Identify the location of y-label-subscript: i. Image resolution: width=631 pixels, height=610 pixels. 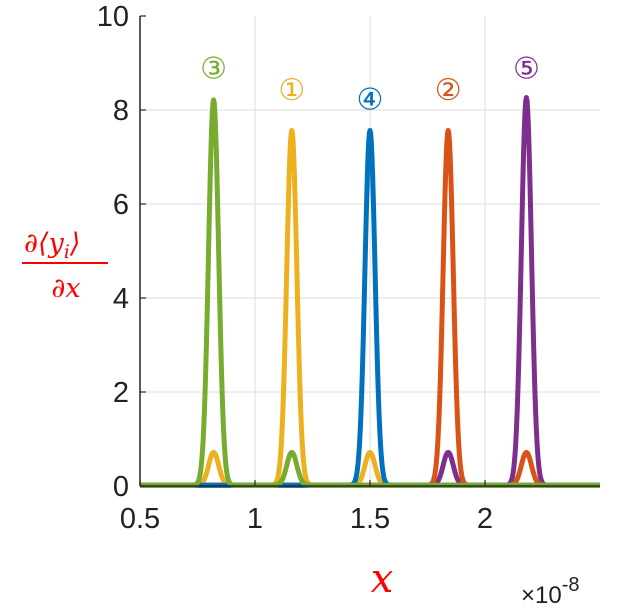
(67, 252).